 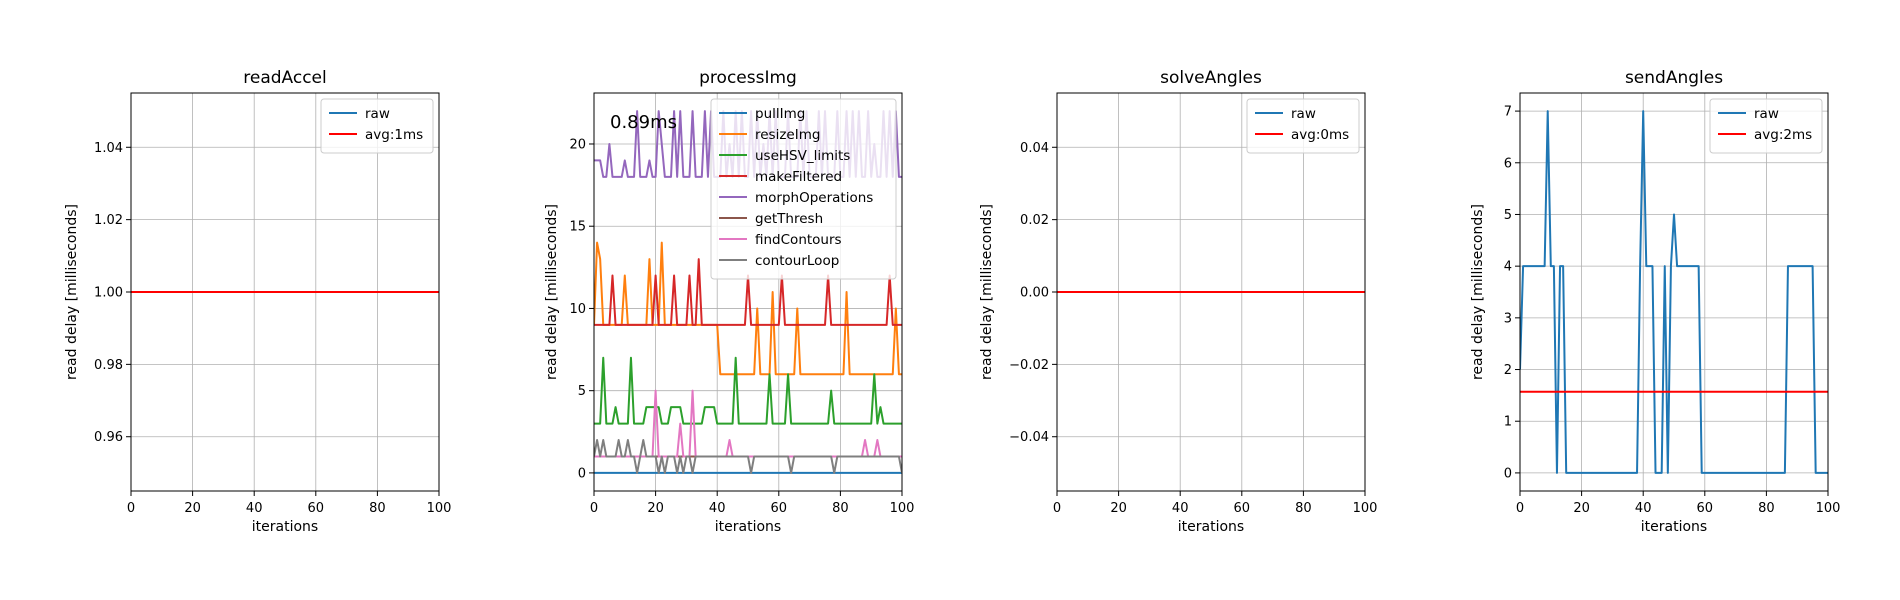 I want to click on y-tick-label: 0.04, so click(x=1034, y=148).